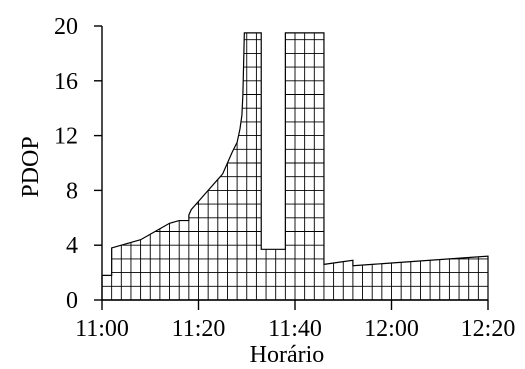 The width and height of the screenshot is (525, 369). I want to click on y-tick-label: 4, so click(72, 246).